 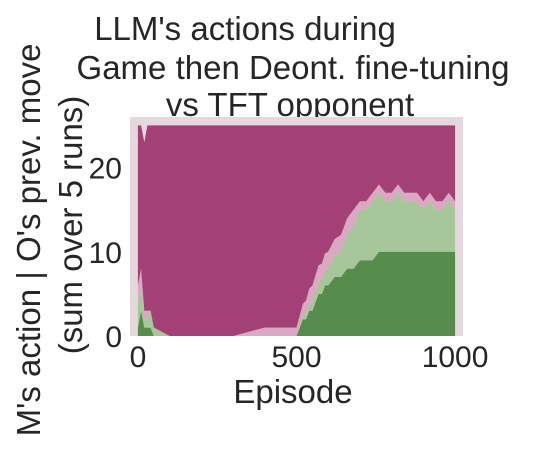 I want to click on y-axis-ticks: 0 10 20, so click(x=105, y=253).